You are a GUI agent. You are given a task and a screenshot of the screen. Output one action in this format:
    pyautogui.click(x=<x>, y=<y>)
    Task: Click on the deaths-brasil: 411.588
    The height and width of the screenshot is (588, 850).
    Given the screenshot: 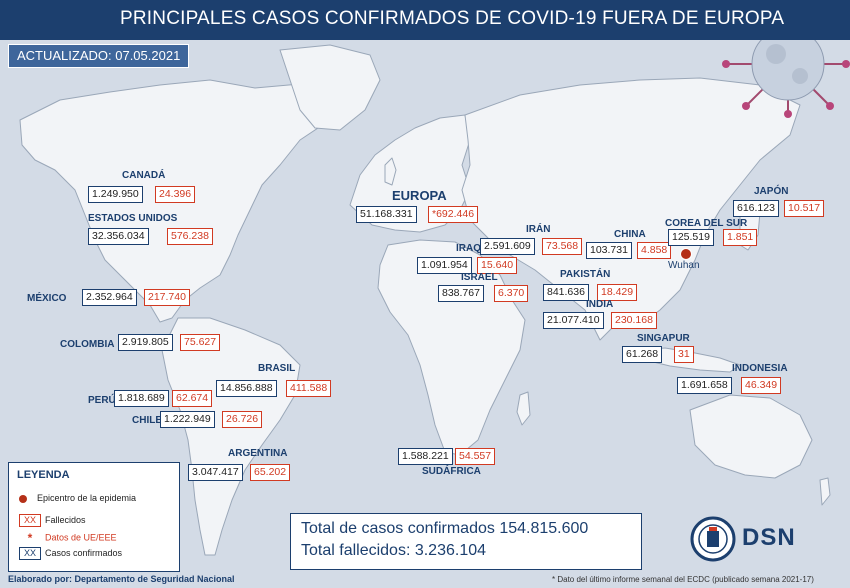 What is the action you would take?
    pyautogui.click(x=309, y=388)
    